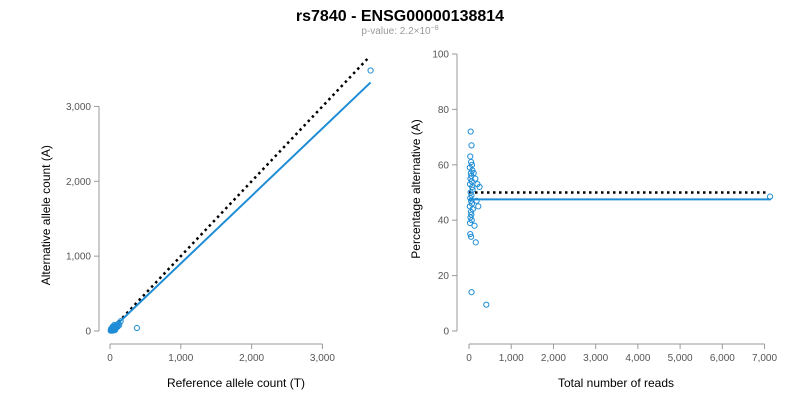 This screenshot has height=400, width=800. I want to click on x-axis-label: Total number of reads, so click(616, 383).